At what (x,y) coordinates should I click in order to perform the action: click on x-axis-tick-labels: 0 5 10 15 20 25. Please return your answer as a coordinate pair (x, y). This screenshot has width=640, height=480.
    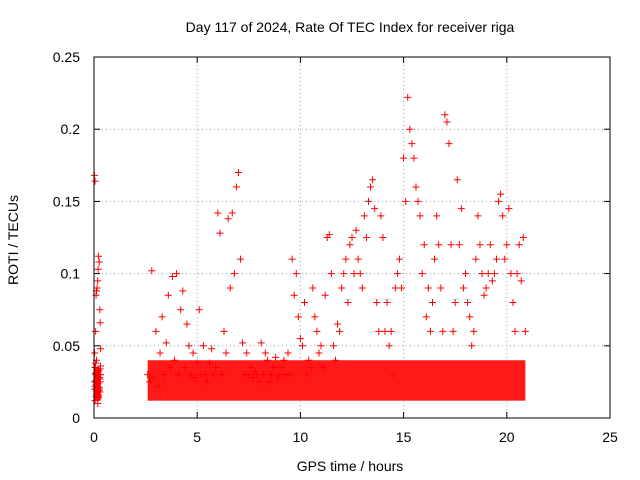
    Looking at the image, I should click on (354, 437).